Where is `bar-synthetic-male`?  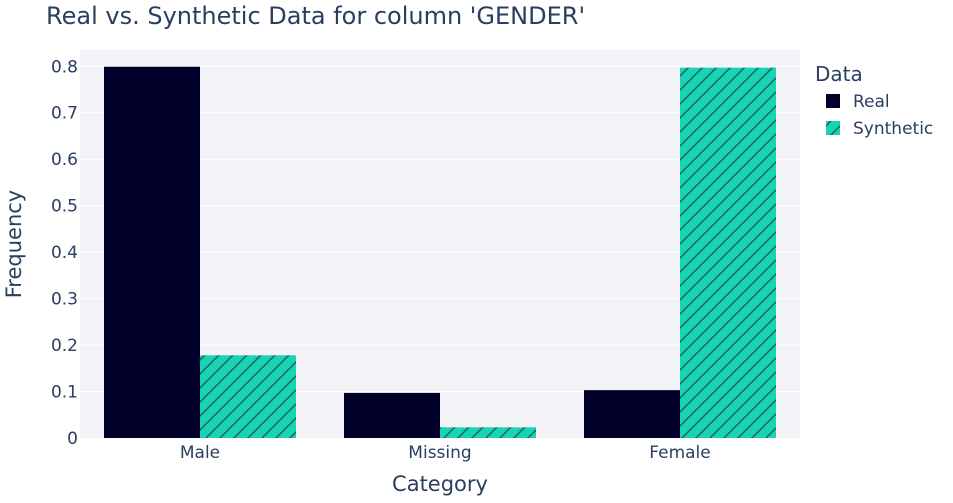
bar-synthetic-male is located at coordinates (248, 396).